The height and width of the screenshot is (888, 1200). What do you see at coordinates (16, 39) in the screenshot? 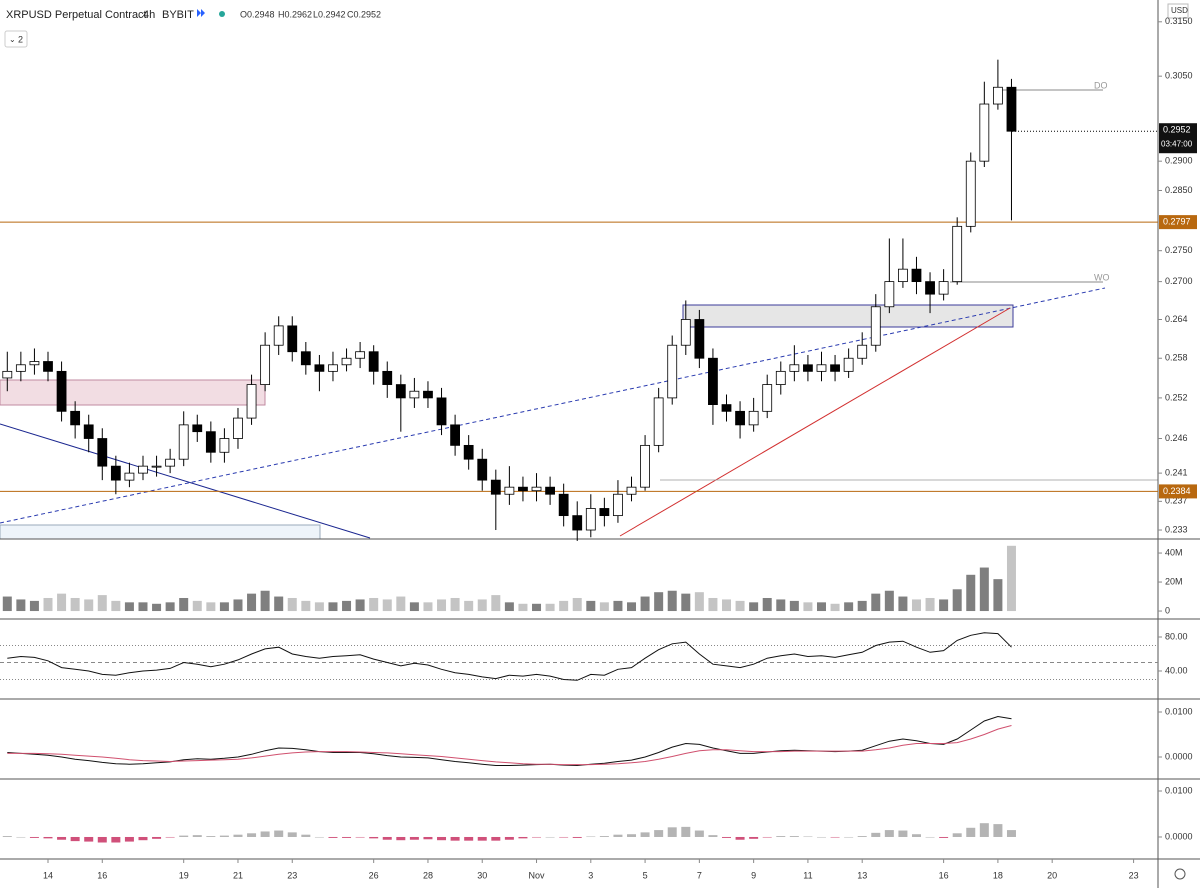
I see `indicator-toggle` at bounding box center [16, 39].